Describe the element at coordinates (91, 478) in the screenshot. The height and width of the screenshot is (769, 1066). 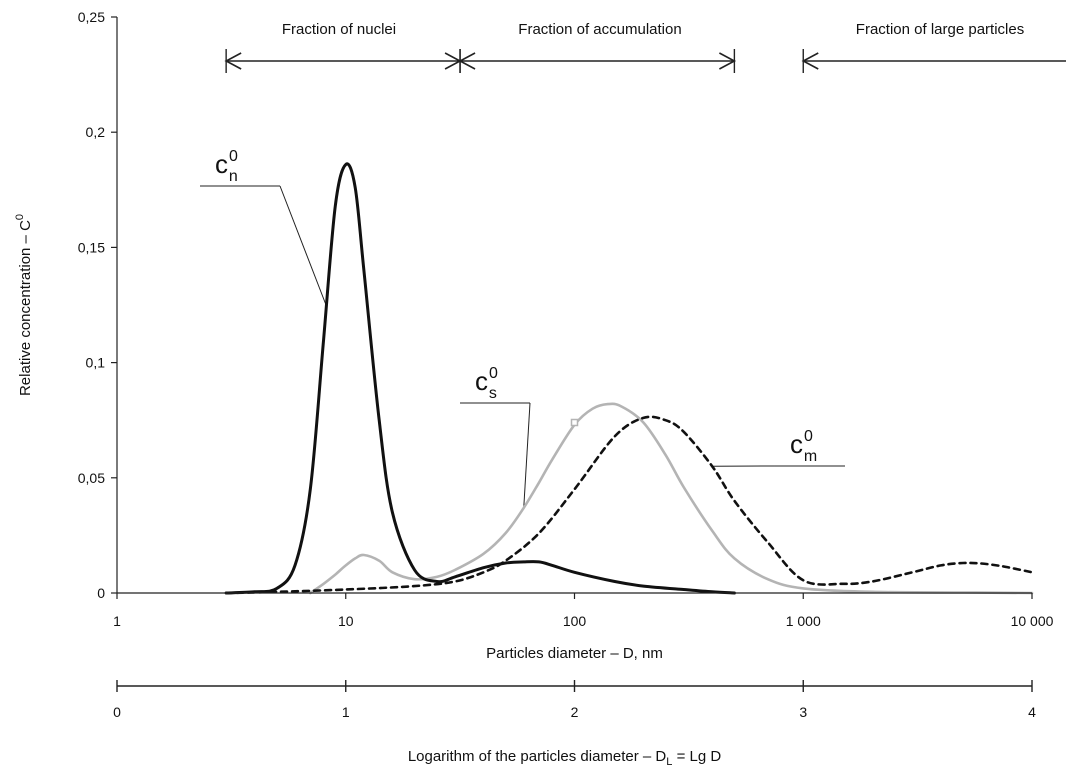
I see `y-tick-label: 0,05` at that location.